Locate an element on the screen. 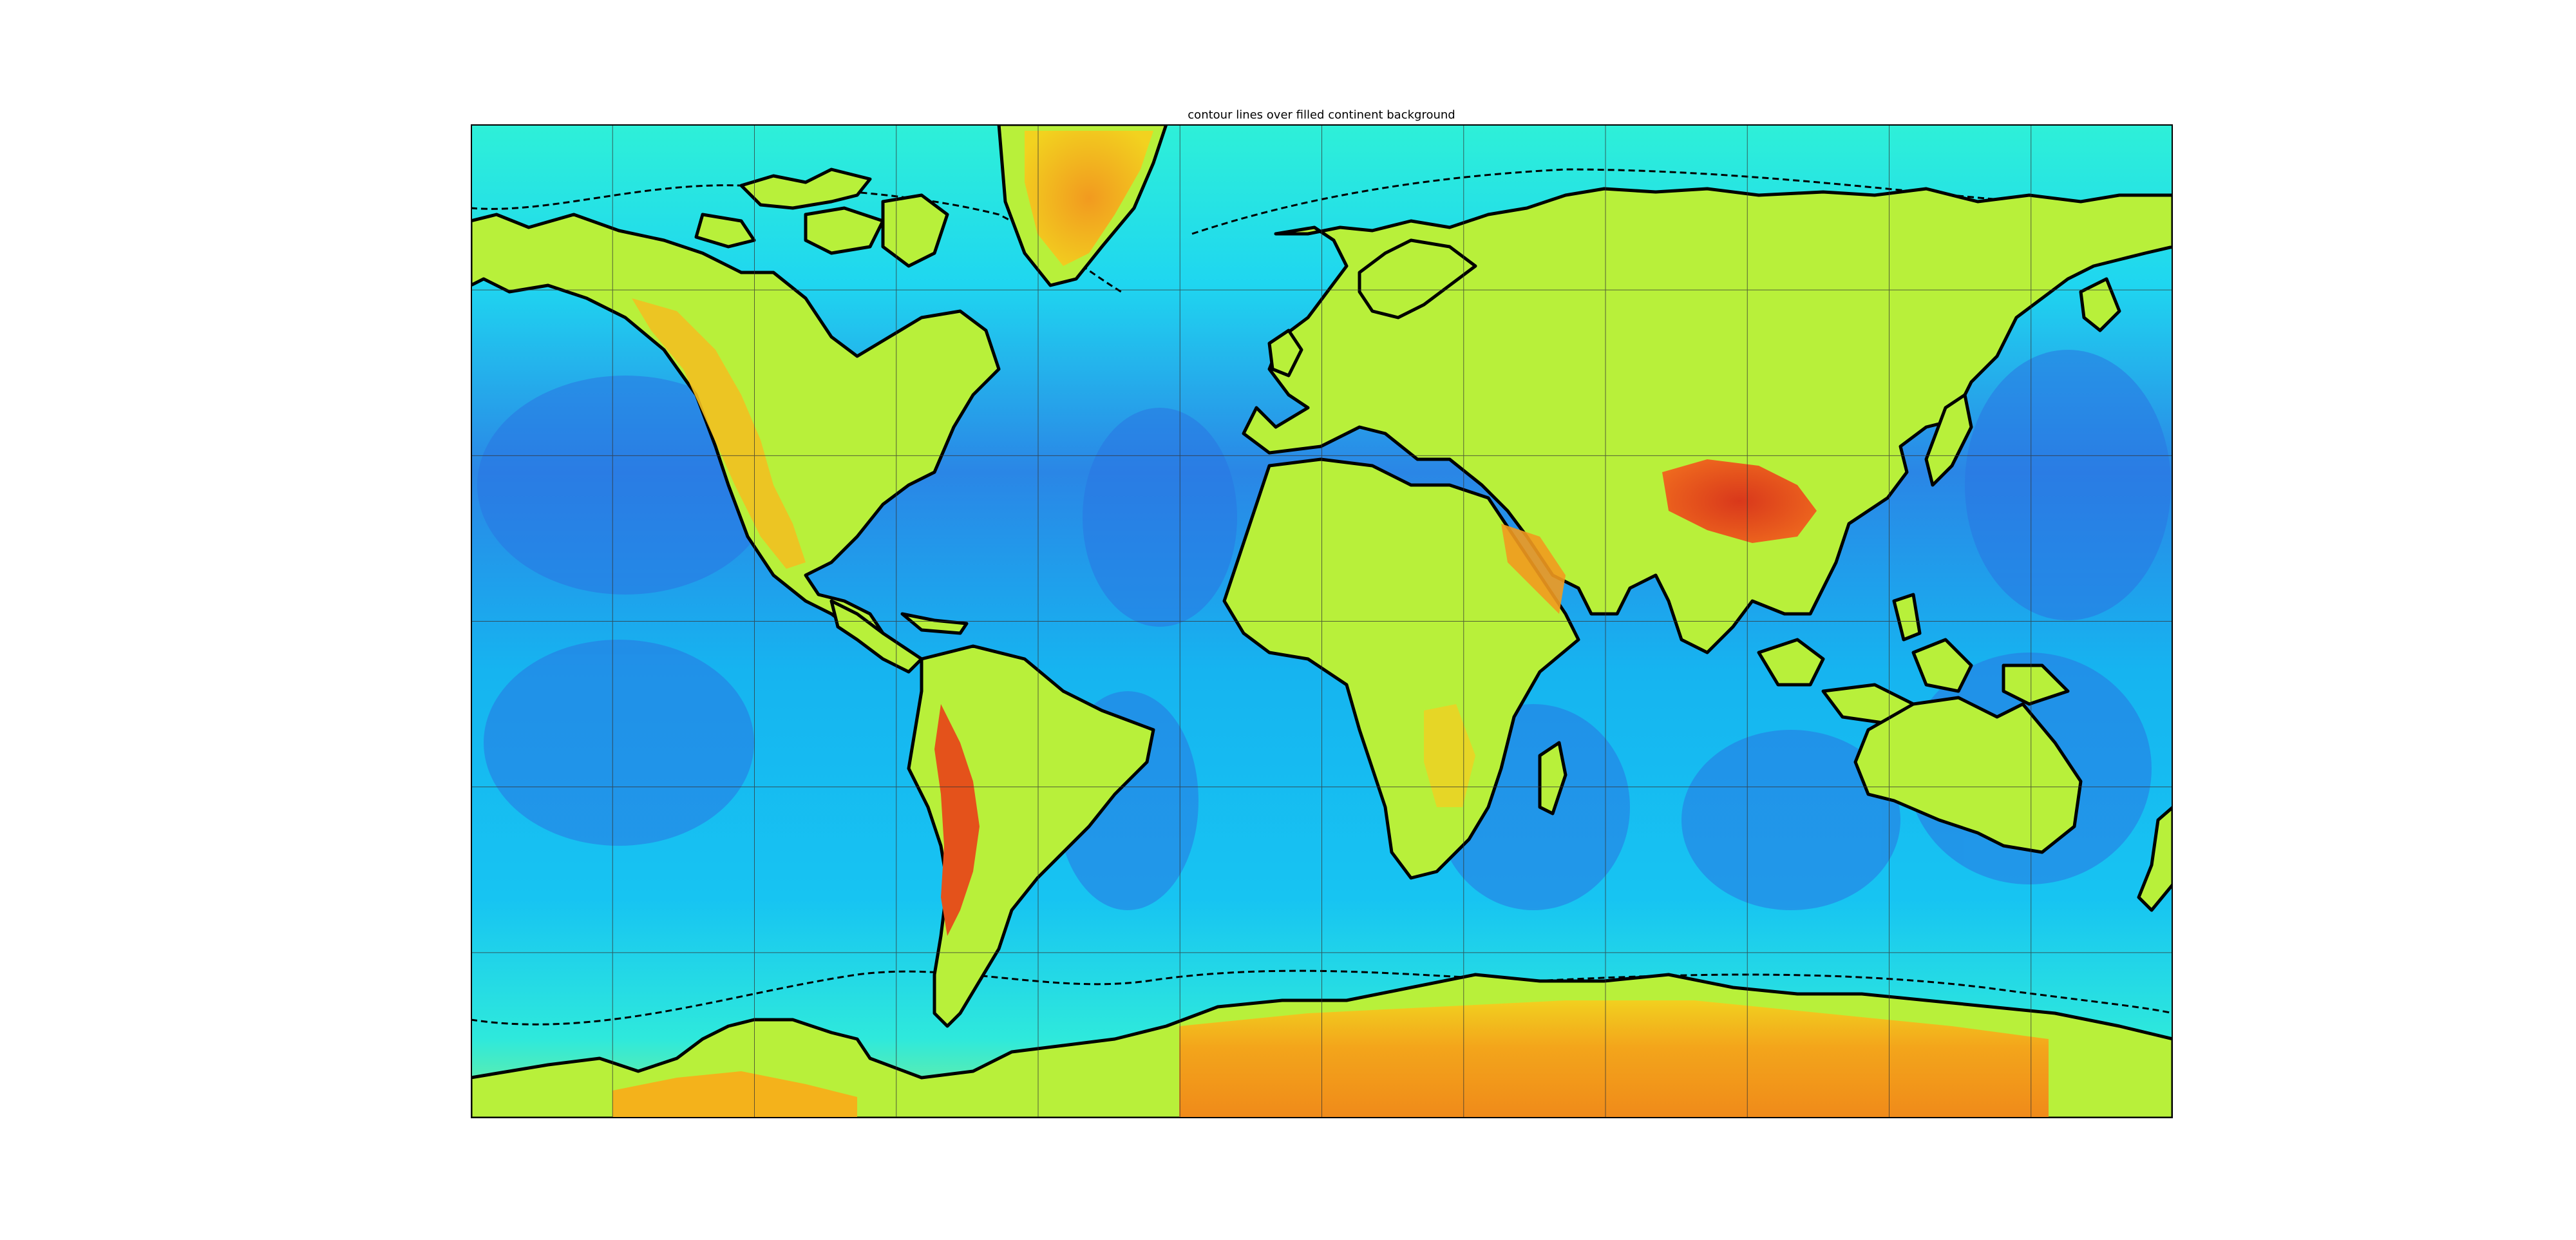 This screenshot has width=2576, height=1240. eurasia is located at coordinates (1708, 420).